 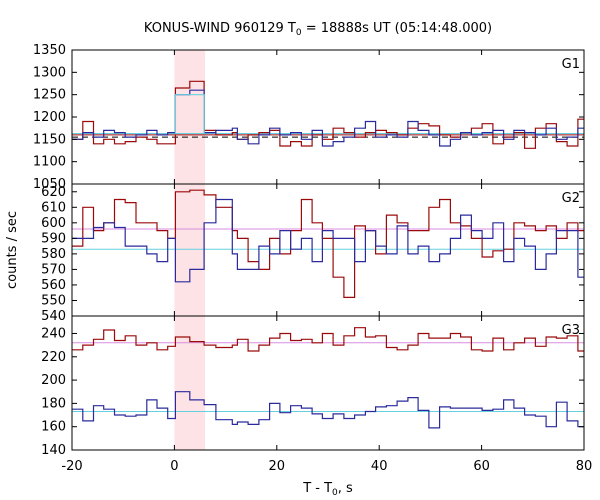 What do you see at coordinates (53, 316) in the screenshot?
I see `y-tick-label: 540` at bounding box center [53, 316].